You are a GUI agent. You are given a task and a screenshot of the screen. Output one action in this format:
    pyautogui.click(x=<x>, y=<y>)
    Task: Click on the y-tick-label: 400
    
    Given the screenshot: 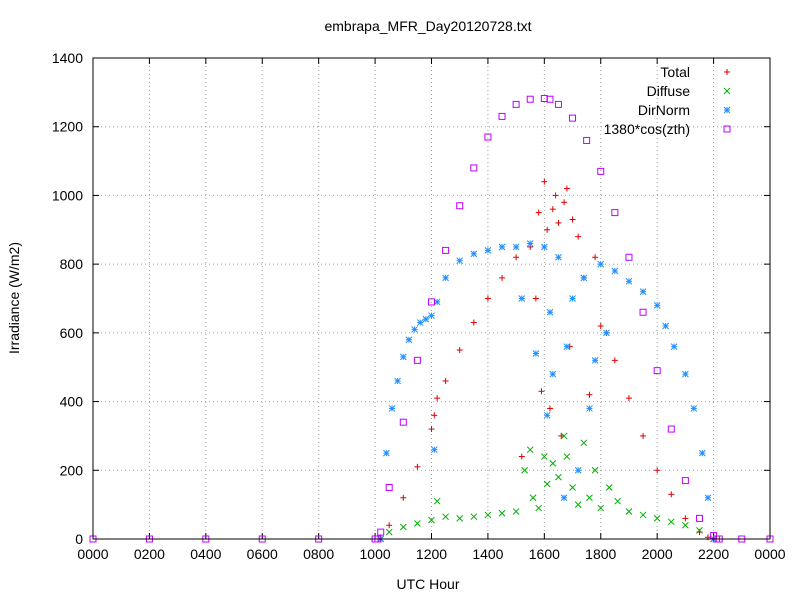 What is the action you would take?
    pyautogui.click(x=72, y=402)
    